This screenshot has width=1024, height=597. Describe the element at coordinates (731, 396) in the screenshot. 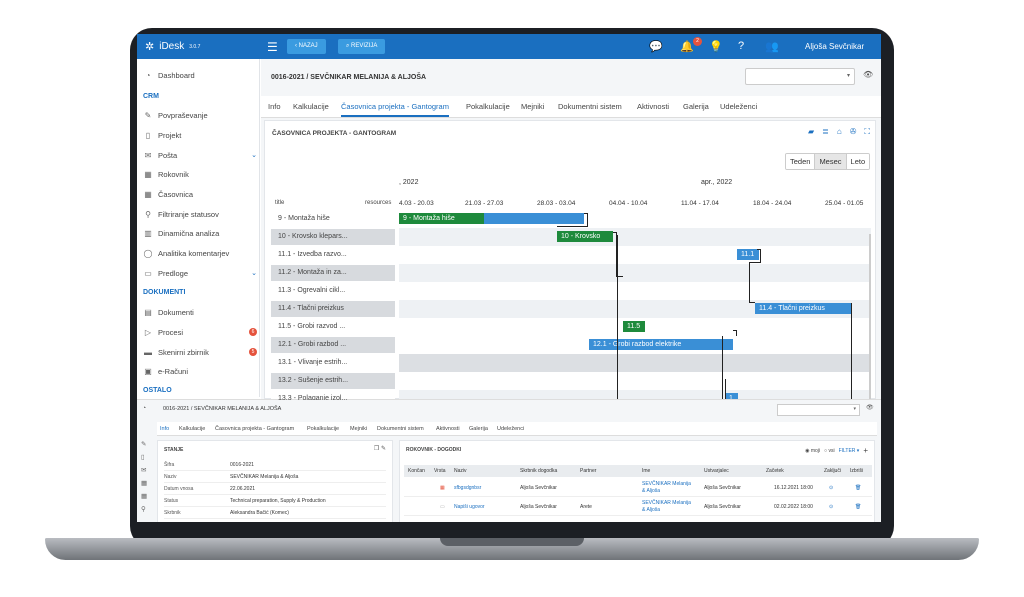

I see `gantt-bar: 1` at that location.